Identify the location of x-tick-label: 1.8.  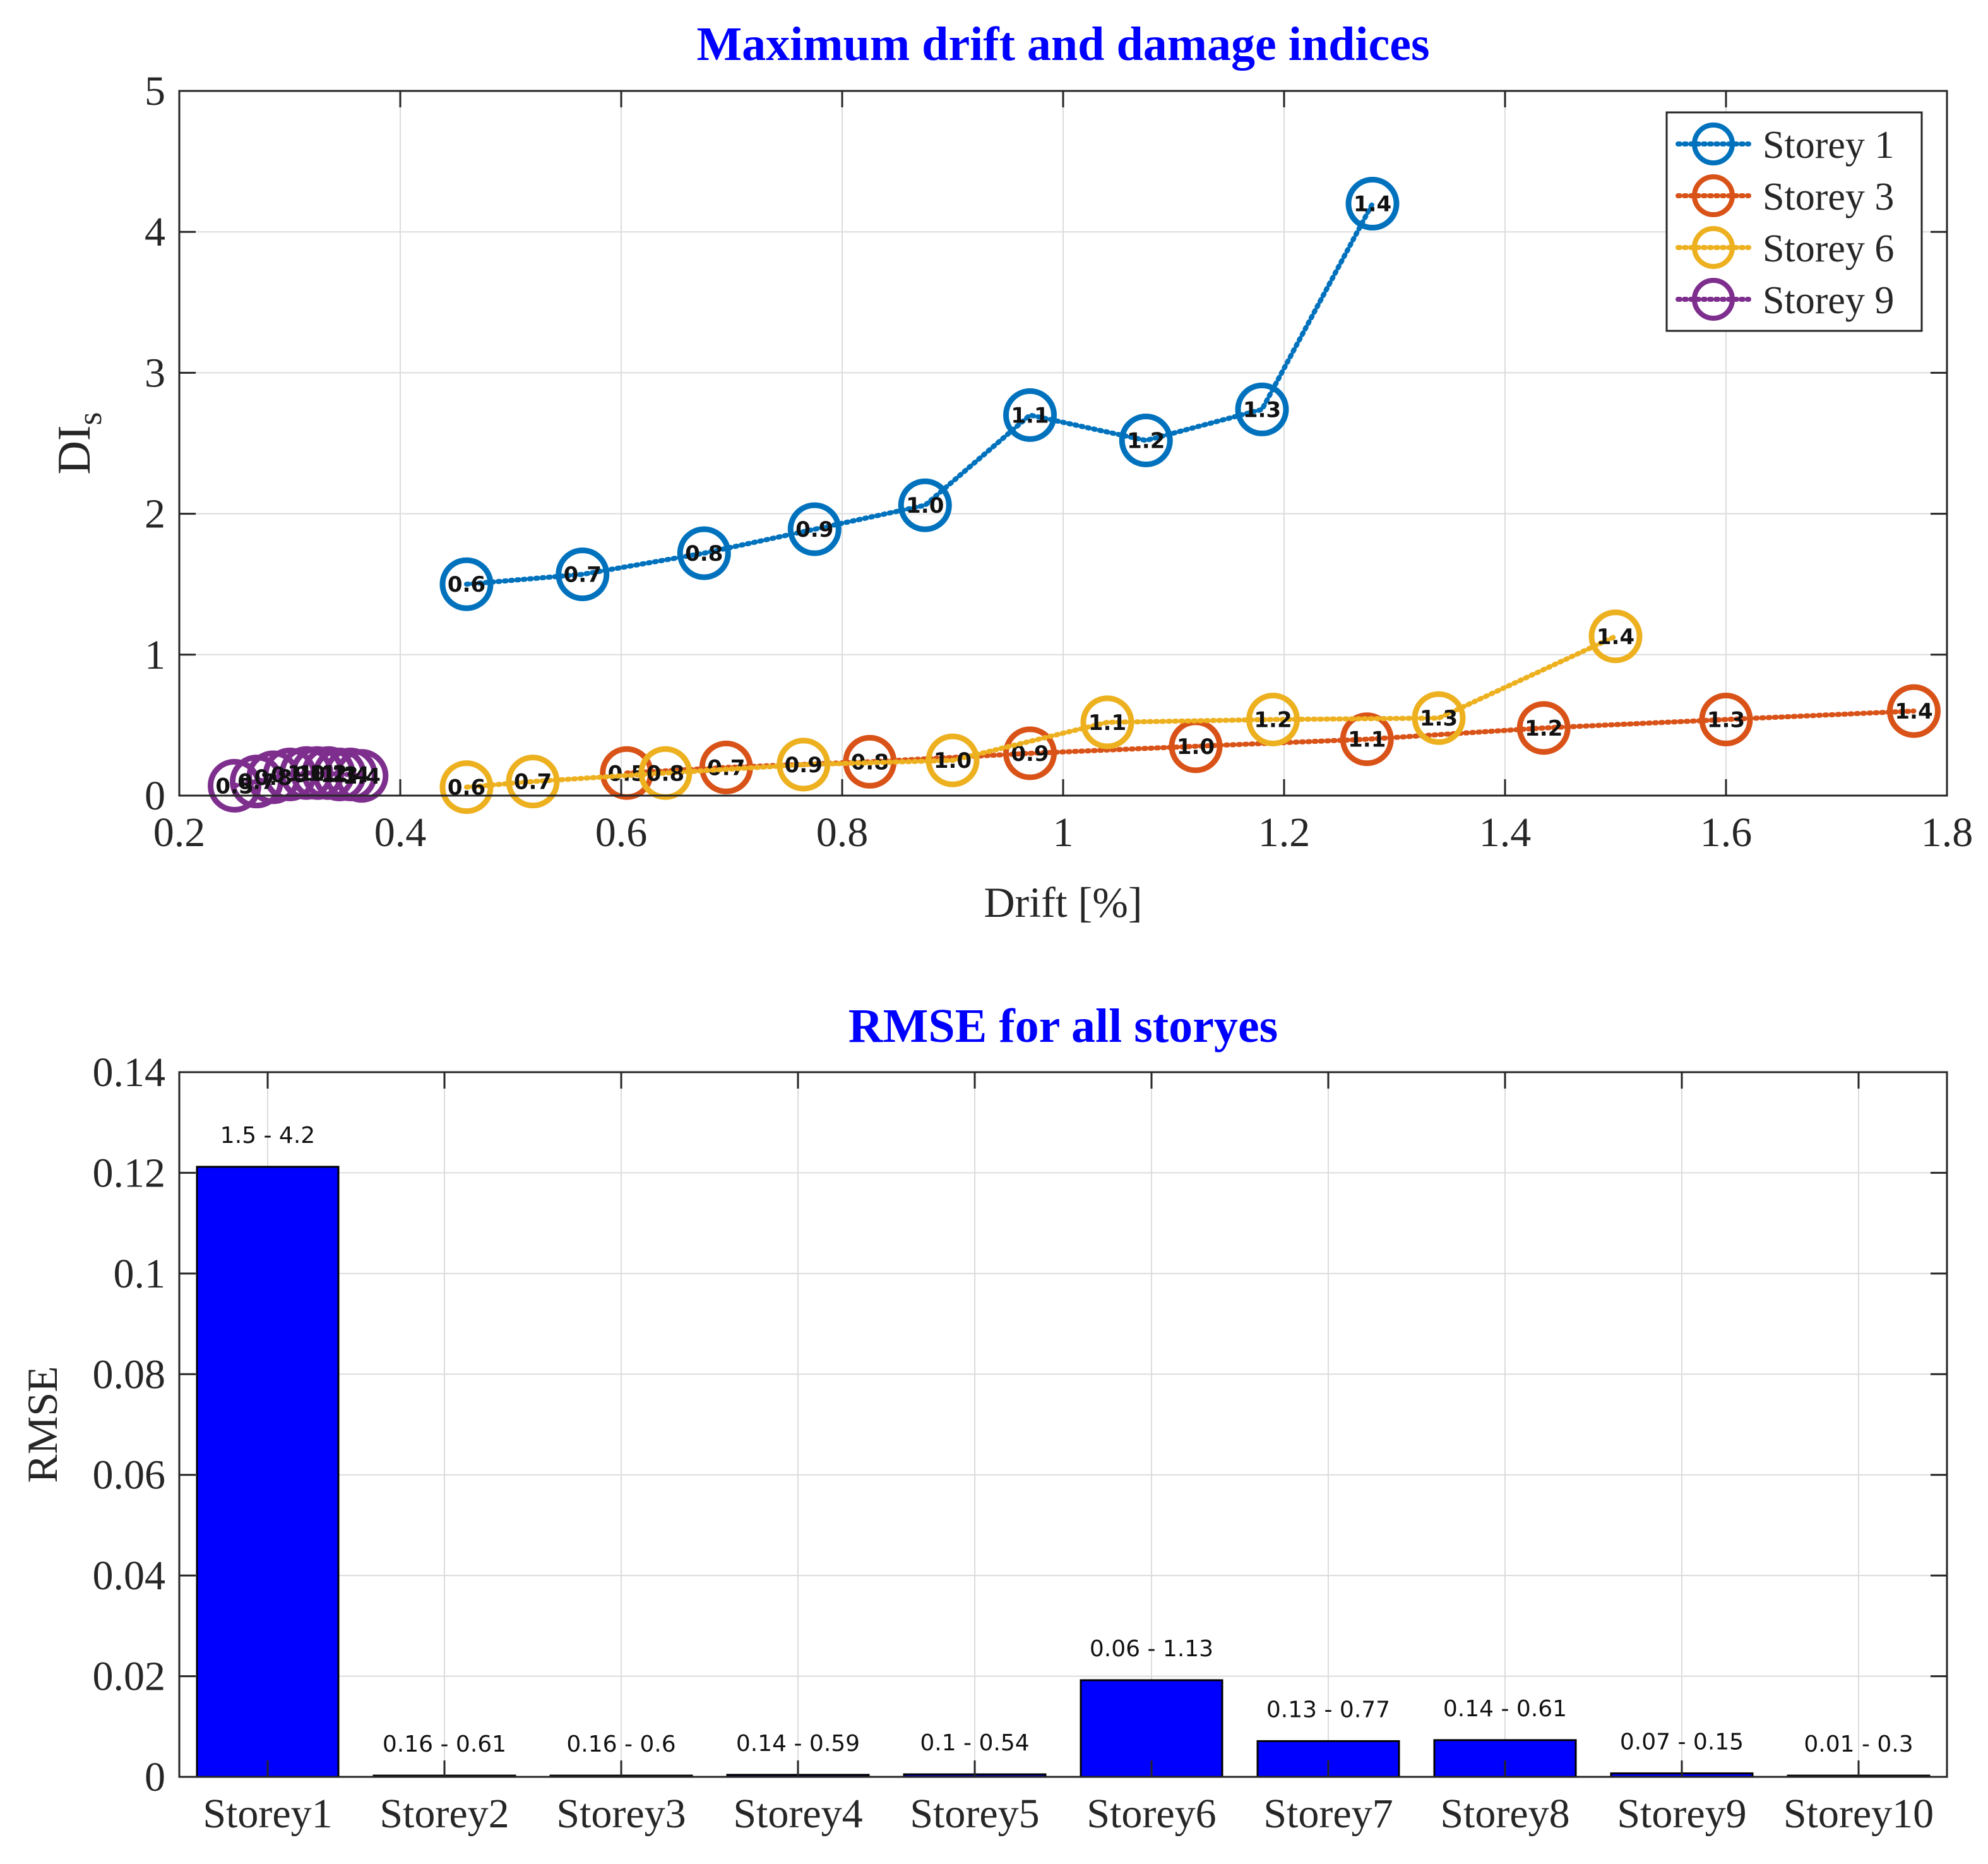
(1947, 833).